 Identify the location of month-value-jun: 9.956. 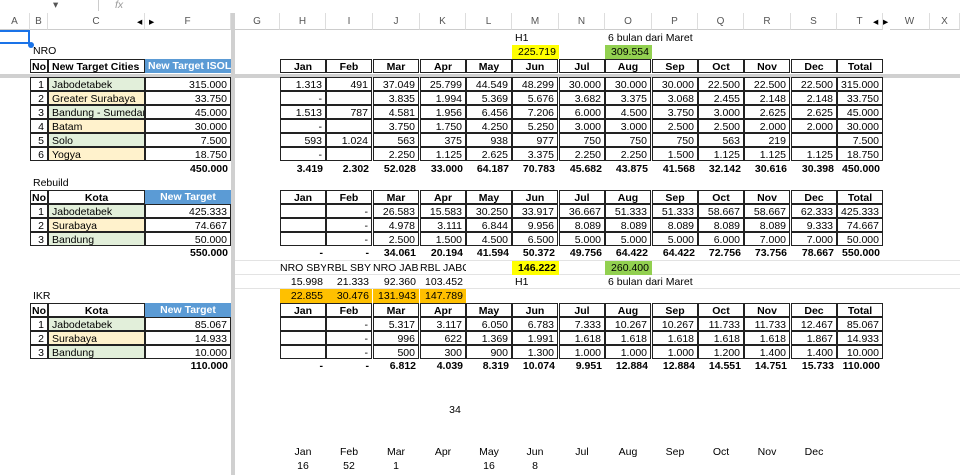
(535, 225).